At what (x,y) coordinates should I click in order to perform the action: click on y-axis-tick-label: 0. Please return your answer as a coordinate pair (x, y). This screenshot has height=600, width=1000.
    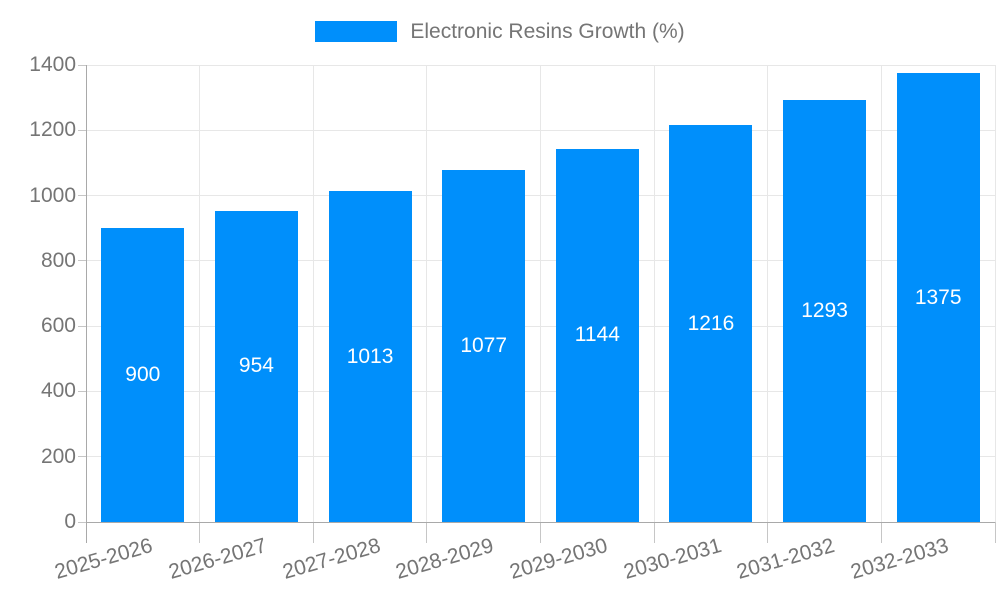
    Looking at the image, I should click on (70, 521).